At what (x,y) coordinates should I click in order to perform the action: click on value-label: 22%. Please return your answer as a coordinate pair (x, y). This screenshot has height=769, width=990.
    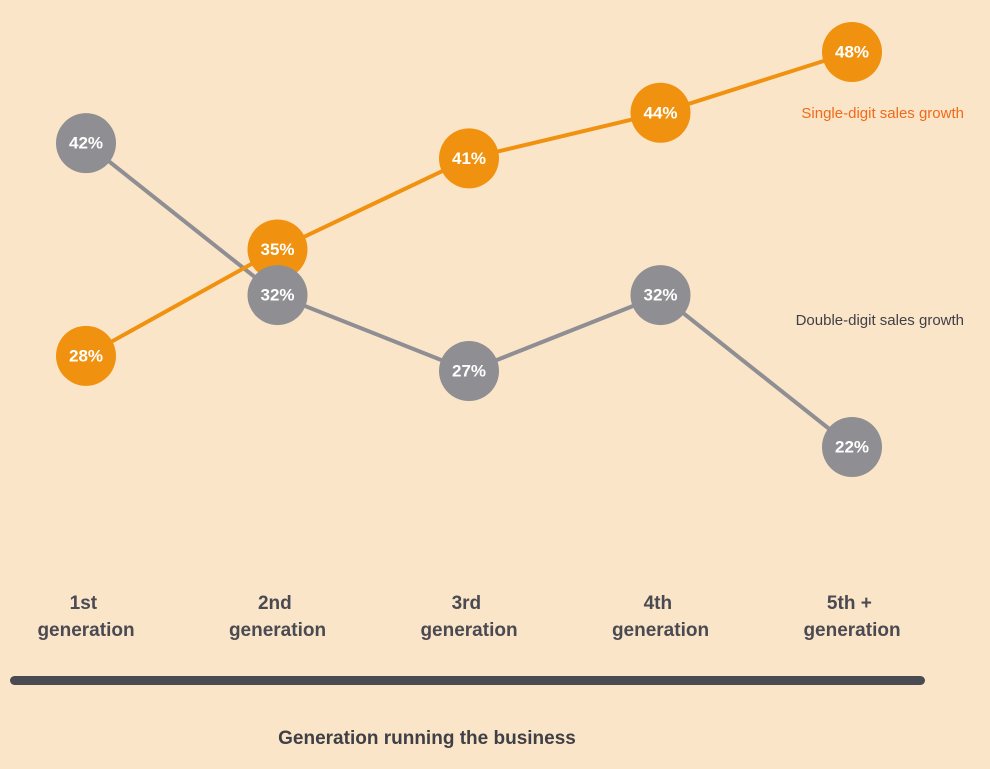
    Looking at the image, I should click on (852, 446).